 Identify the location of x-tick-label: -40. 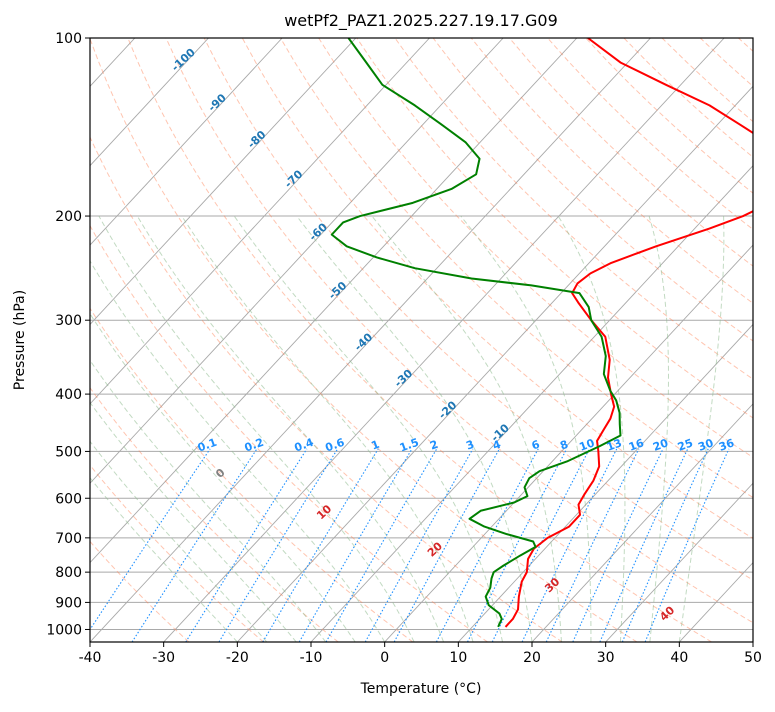
(90, 658).